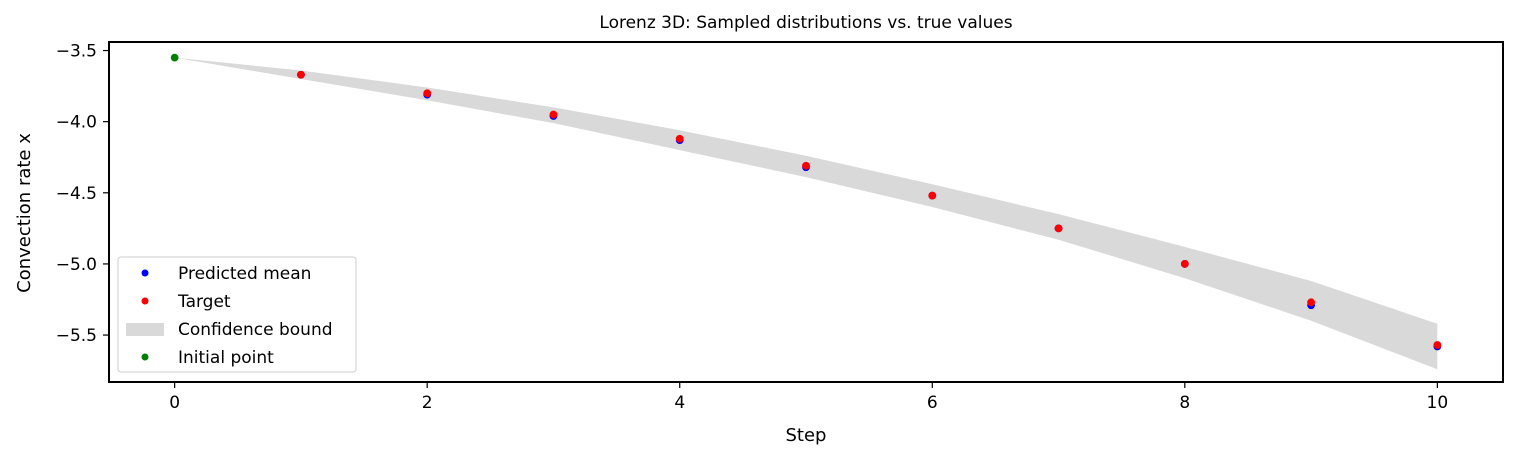  I want to click on legend-swatch-confidence-bound, so click(145, 329).